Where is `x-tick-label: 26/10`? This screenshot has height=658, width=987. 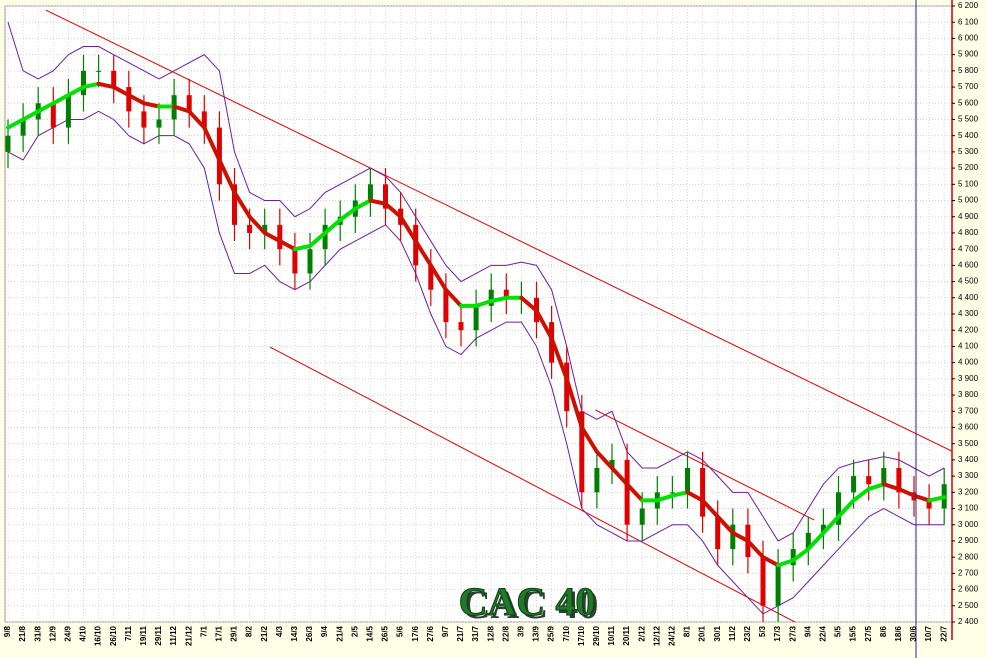 x-tick-label: 26/10 is located at coordinates (113, 635).